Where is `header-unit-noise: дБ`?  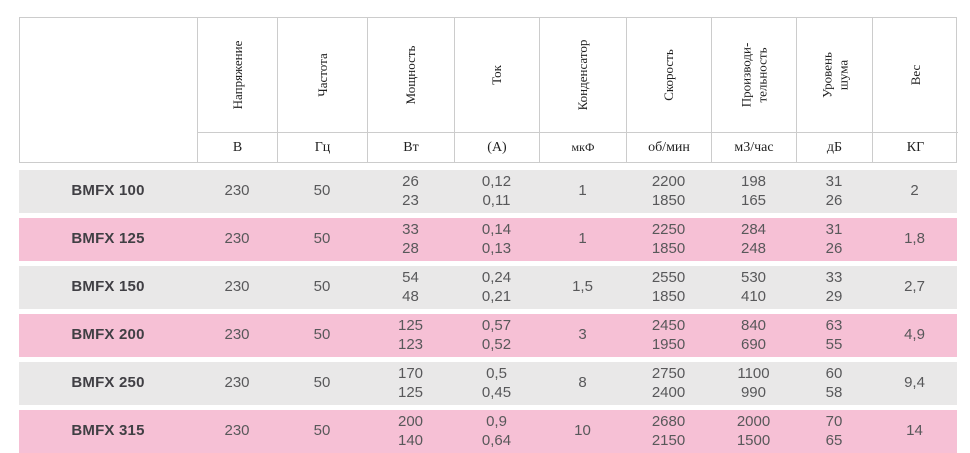
header-unit-noise: дБ is located at coordinates (835, 147).